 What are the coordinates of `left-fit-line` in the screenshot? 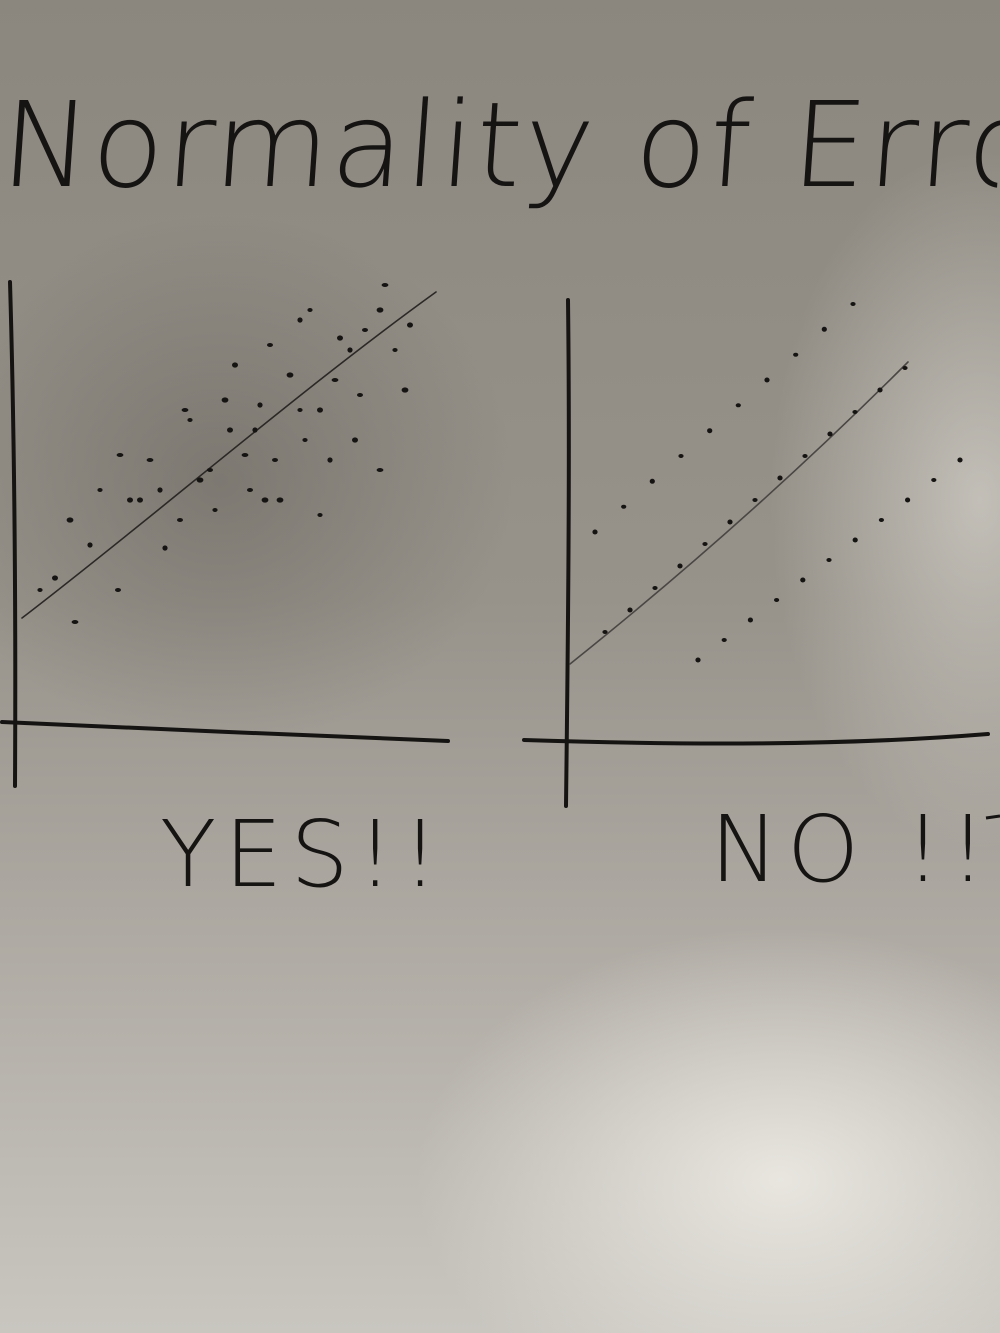 It's located at (229, 455).